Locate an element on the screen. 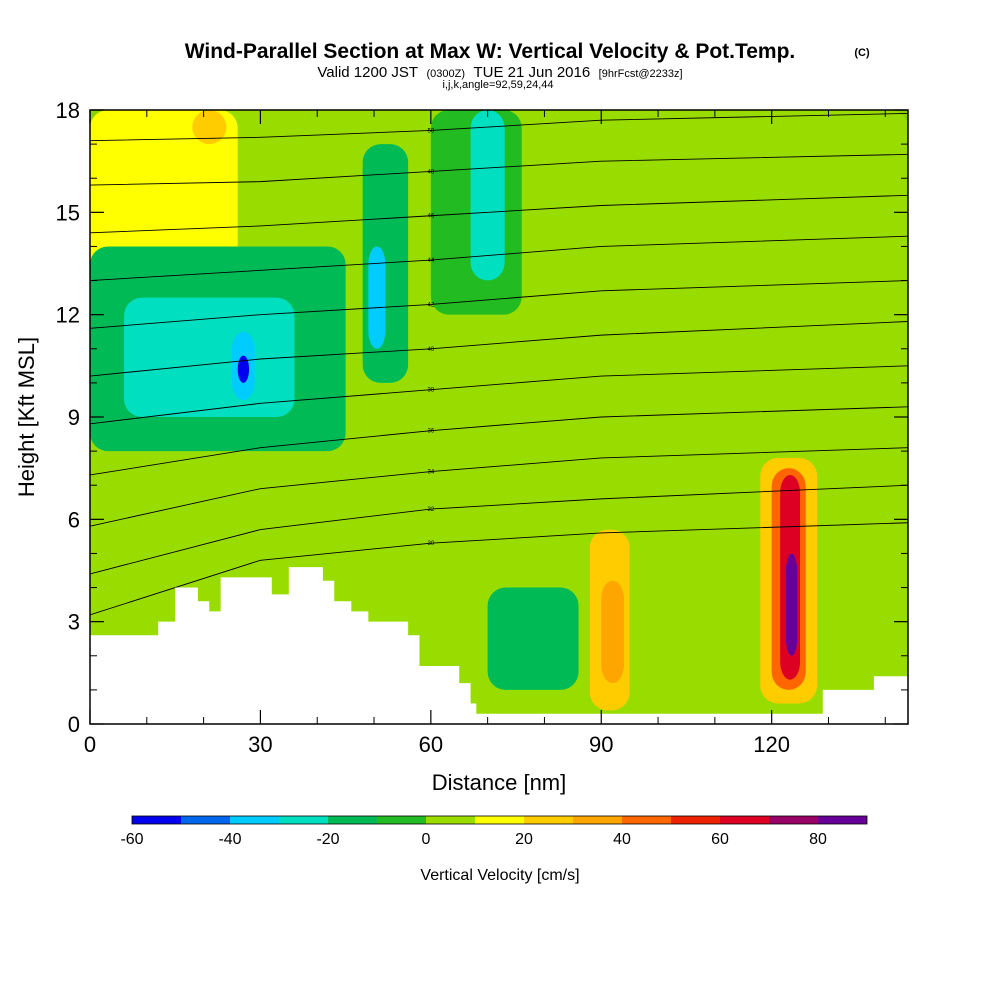 This screenshot has width=1000, height=1000. theta-contour-label-48: 48 is located at coordinates (430, 172).